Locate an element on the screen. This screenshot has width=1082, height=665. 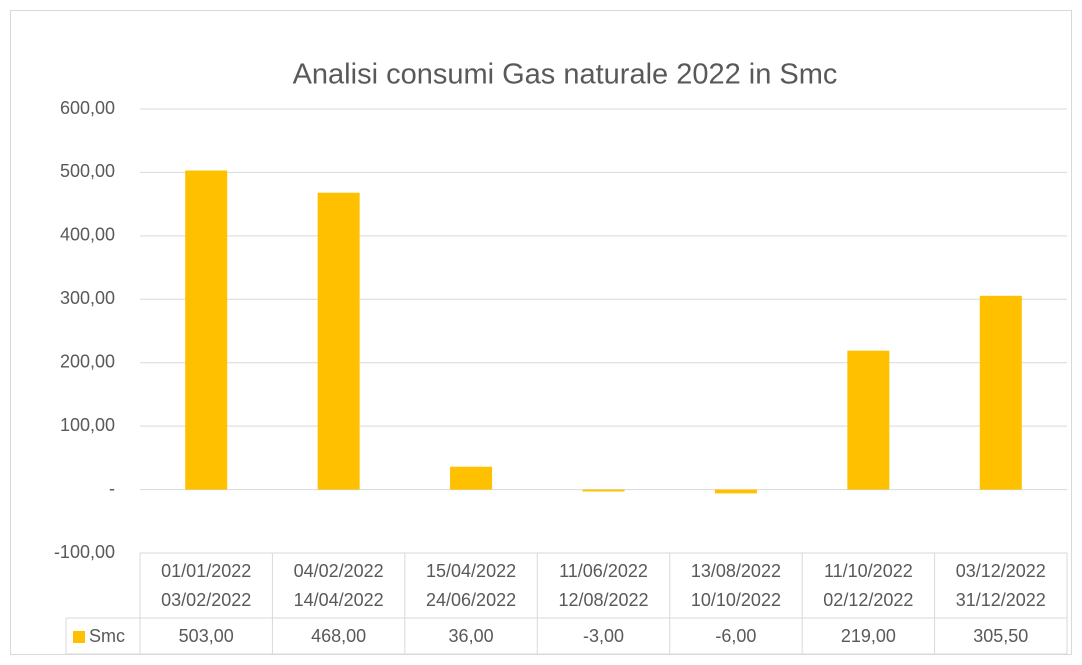
x-tick-label: 24/06/2022 is located at coordinates (471, 600).